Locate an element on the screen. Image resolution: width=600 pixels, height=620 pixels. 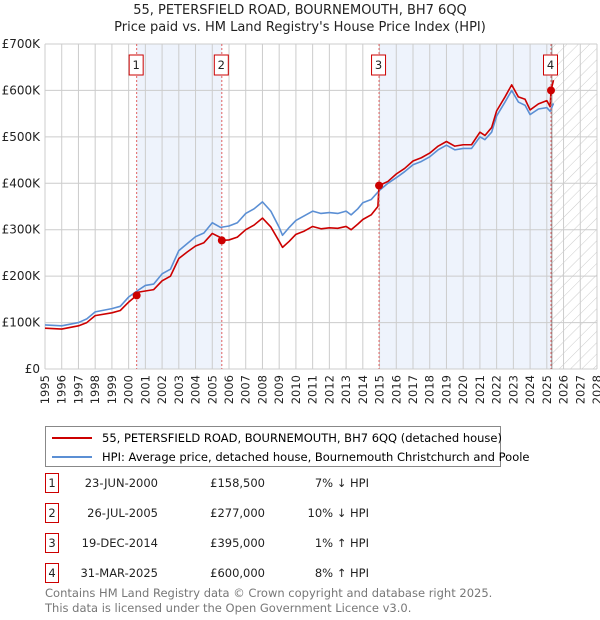
x-tick-label: 2018 is located at coordinates (430, 389).